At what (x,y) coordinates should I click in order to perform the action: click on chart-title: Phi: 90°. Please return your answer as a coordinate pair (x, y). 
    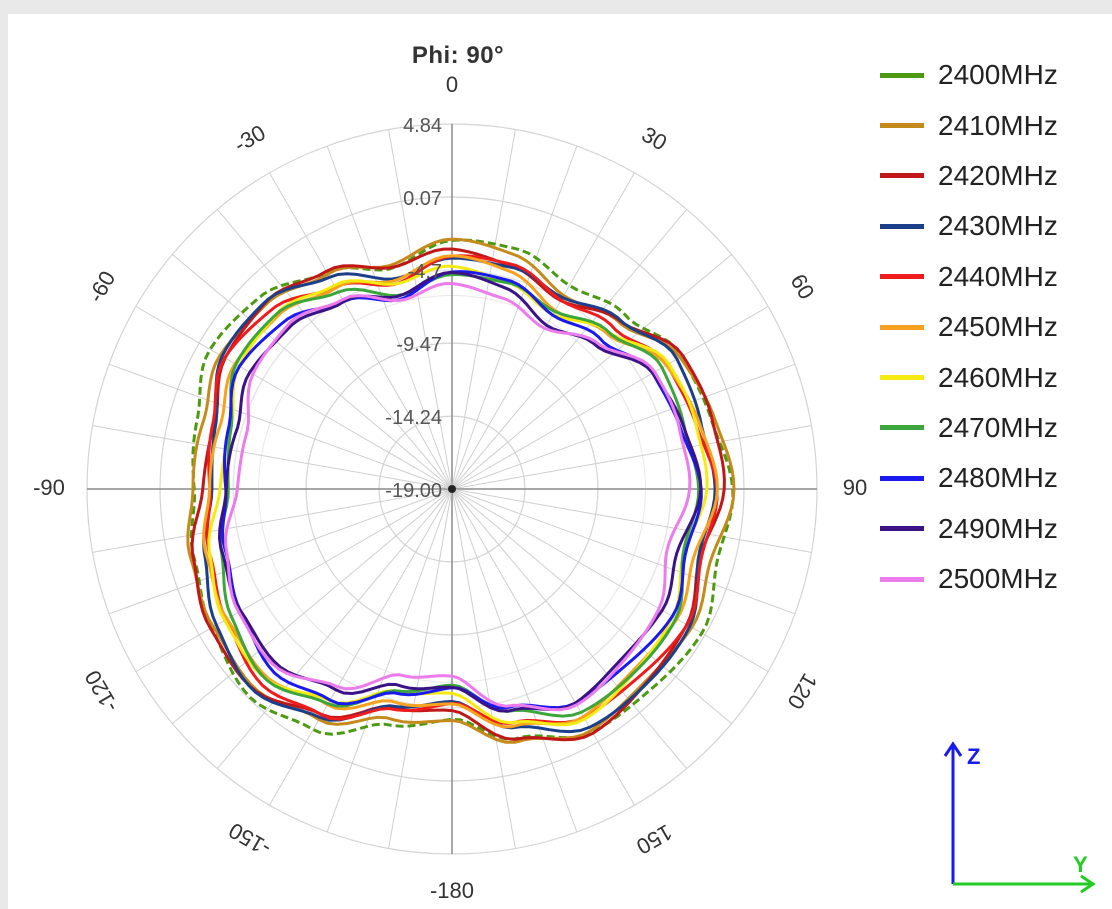
    Looking at the image, I should click on (458, 55).